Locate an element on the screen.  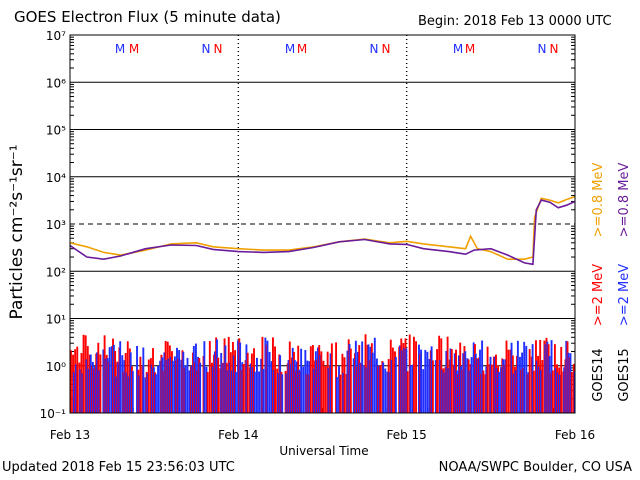
y-tick-label: 10⁶ is located at coordinates (56, 83).